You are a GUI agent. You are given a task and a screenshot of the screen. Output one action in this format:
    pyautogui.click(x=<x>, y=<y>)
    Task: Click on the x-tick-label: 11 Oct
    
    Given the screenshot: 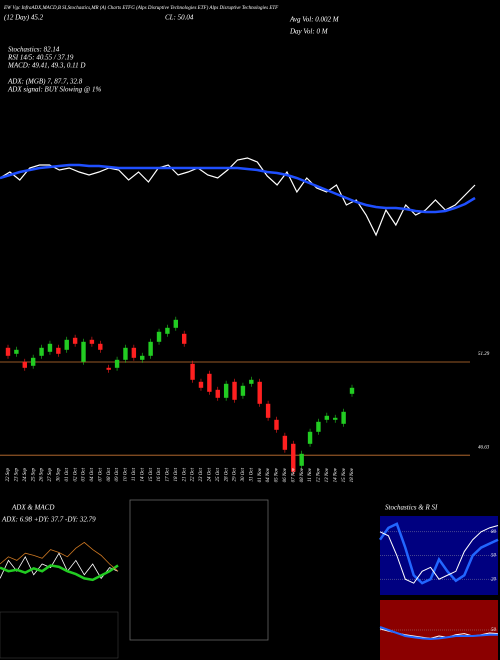 What is the action you would take?
    pyautogui.click(x=134, y=474)
    